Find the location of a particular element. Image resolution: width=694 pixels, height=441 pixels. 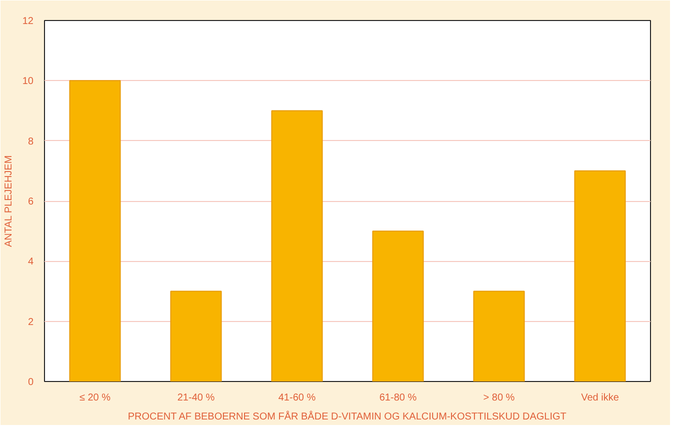

x-axis-title: PROCENT AF BEBOERNE SOM FÅR BÅDE D-VITAMIN OG KALCIUM-KOSTTILSKUD DAGLIGT is located at coordinates (347, 416).